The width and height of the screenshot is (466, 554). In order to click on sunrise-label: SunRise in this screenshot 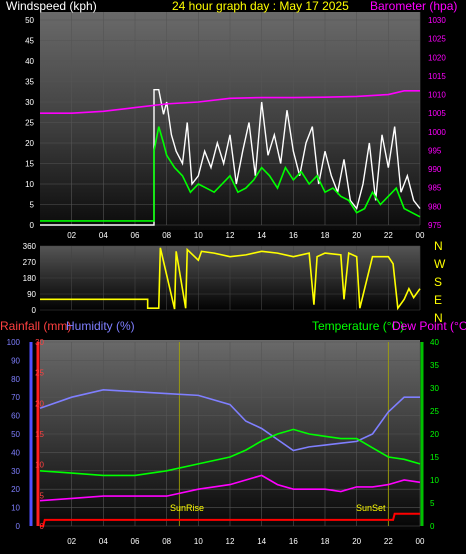, I will do `click(187, 508)`.